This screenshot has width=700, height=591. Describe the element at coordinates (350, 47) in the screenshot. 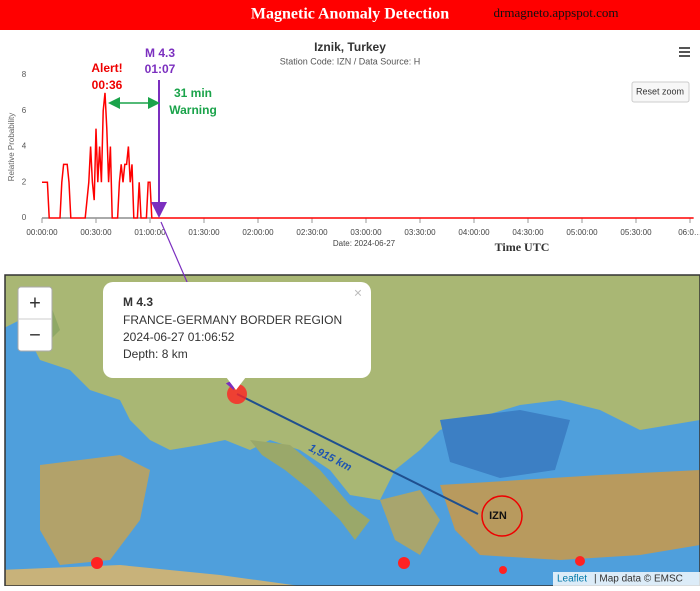

I see `chart-title: Iznik, Turkey` at that location.